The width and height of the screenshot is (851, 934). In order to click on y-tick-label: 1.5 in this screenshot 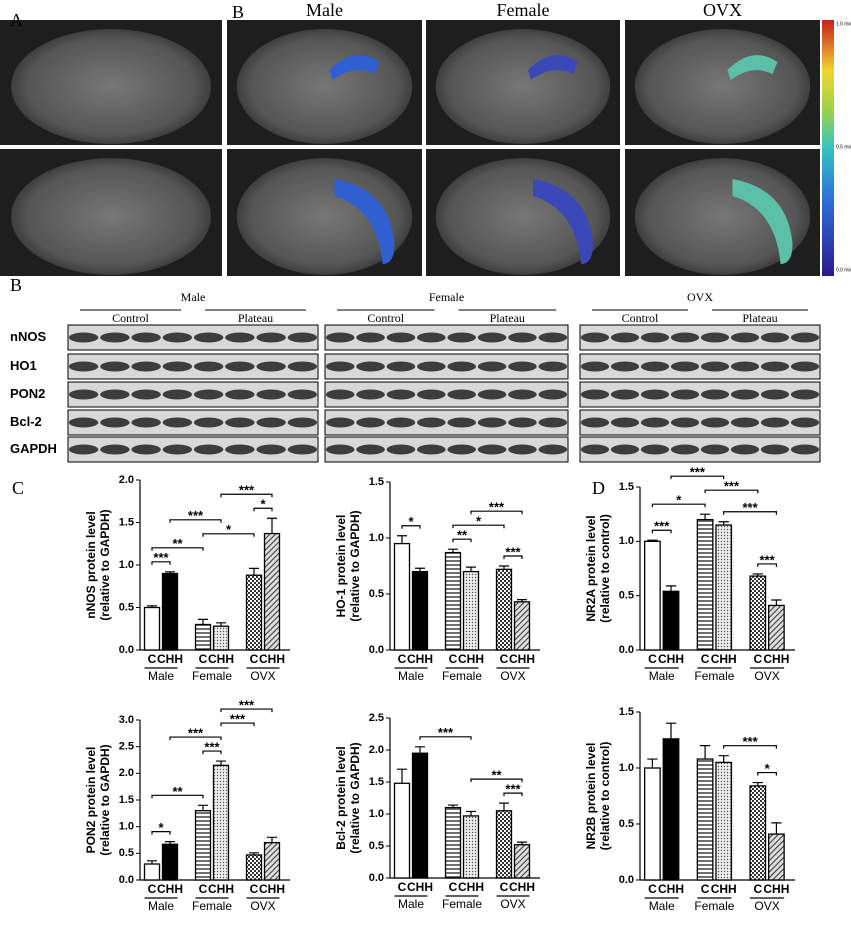, I will do `click(376, 482)`.